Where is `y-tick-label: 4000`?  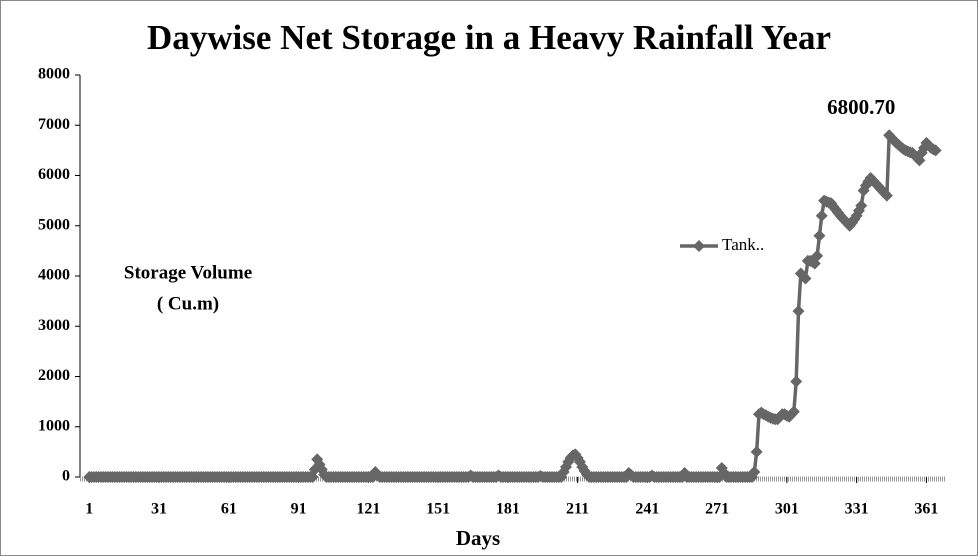 y-tick-label: 4000 is located at coordinates (54, 275).